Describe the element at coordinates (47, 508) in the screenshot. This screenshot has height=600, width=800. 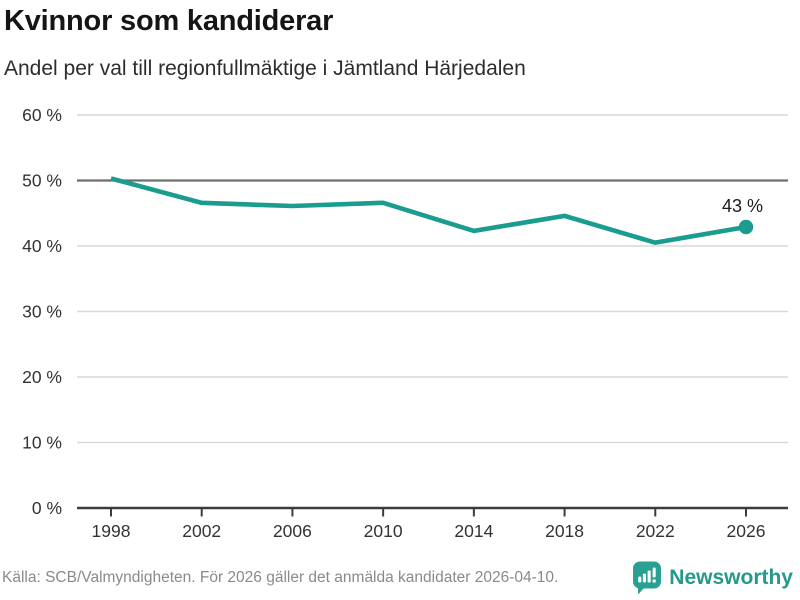
I see `y-tick-label-0: 0 %` at that location.